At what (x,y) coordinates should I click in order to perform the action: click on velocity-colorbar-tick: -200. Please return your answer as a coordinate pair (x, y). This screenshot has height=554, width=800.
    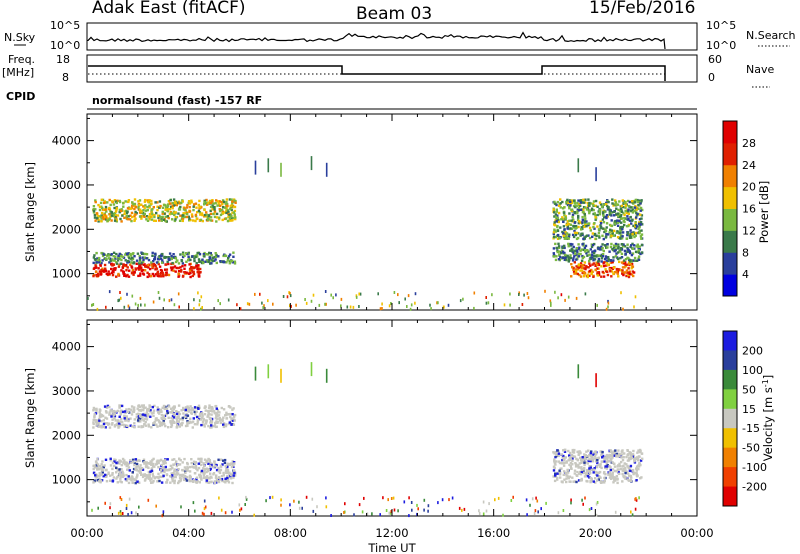
    Looking at the image, I should click on (754, 487).